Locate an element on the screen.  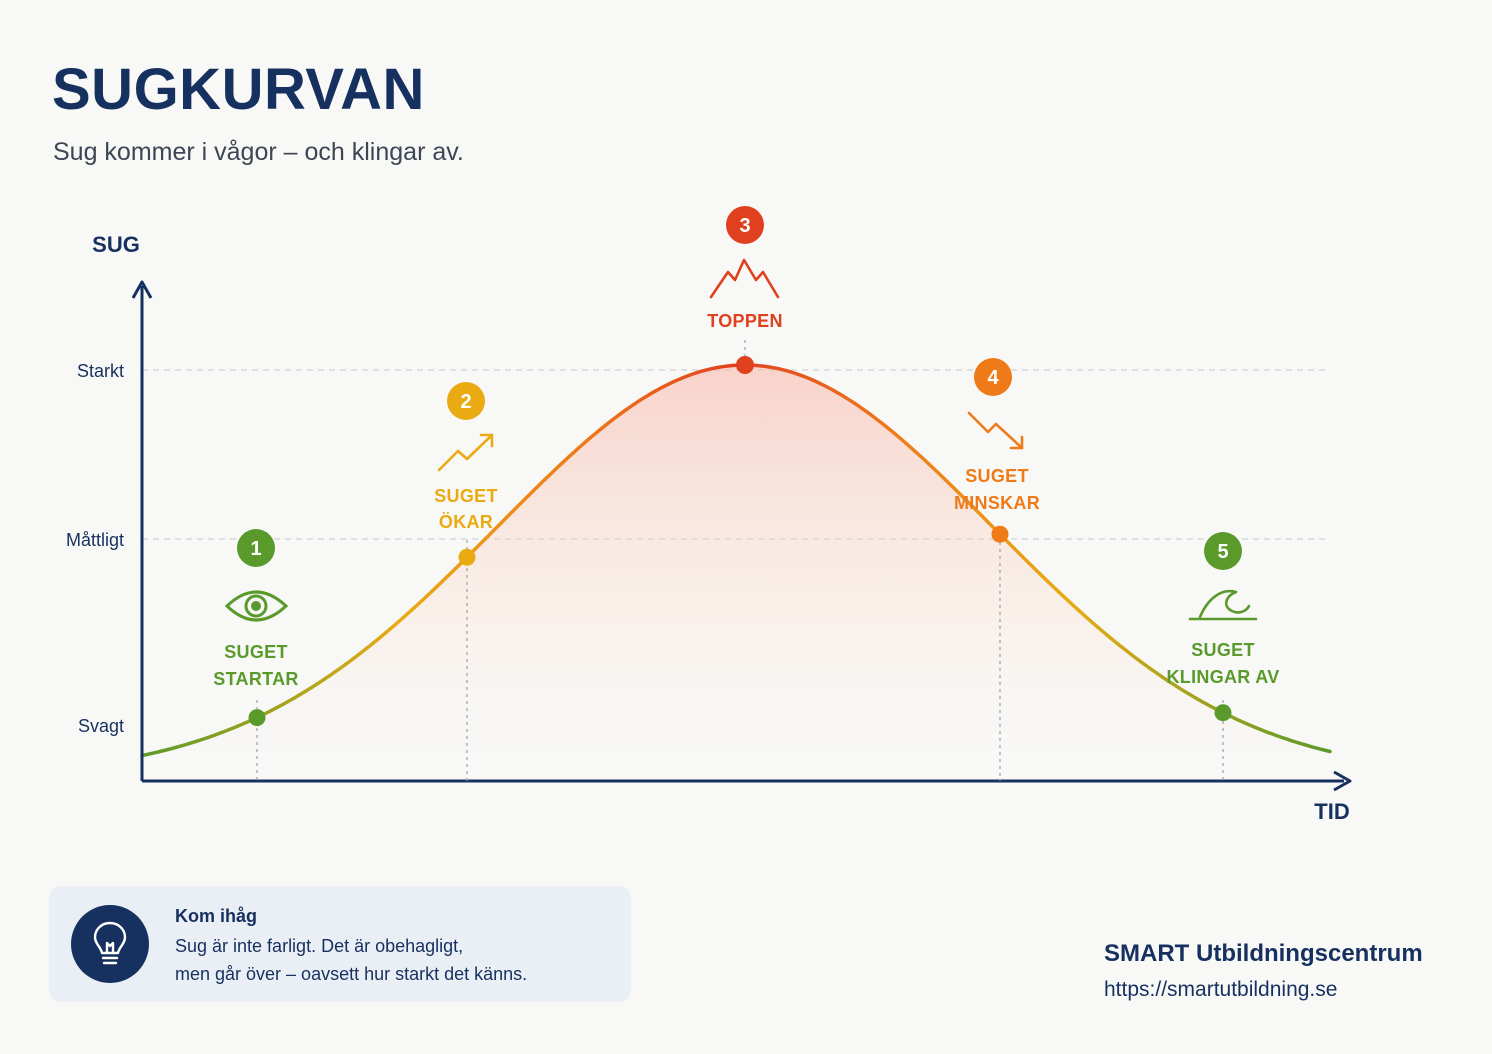
stage-2: 2 SUGET ÖKAR is located at coordinates (466, 581).